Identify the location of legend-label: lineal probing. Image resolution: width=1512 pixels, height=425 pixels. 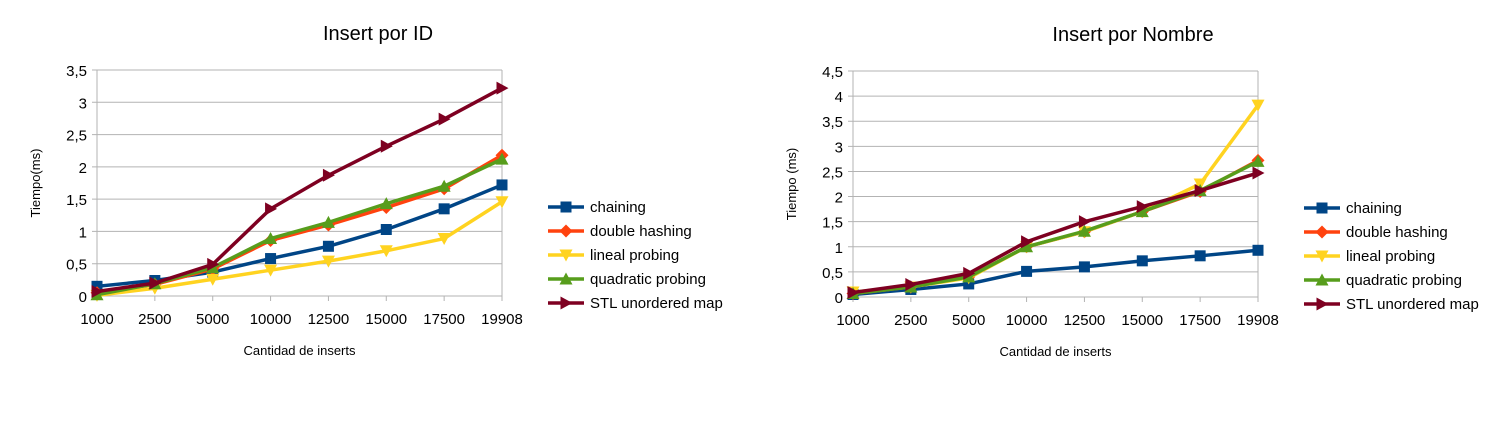
(634, 255).